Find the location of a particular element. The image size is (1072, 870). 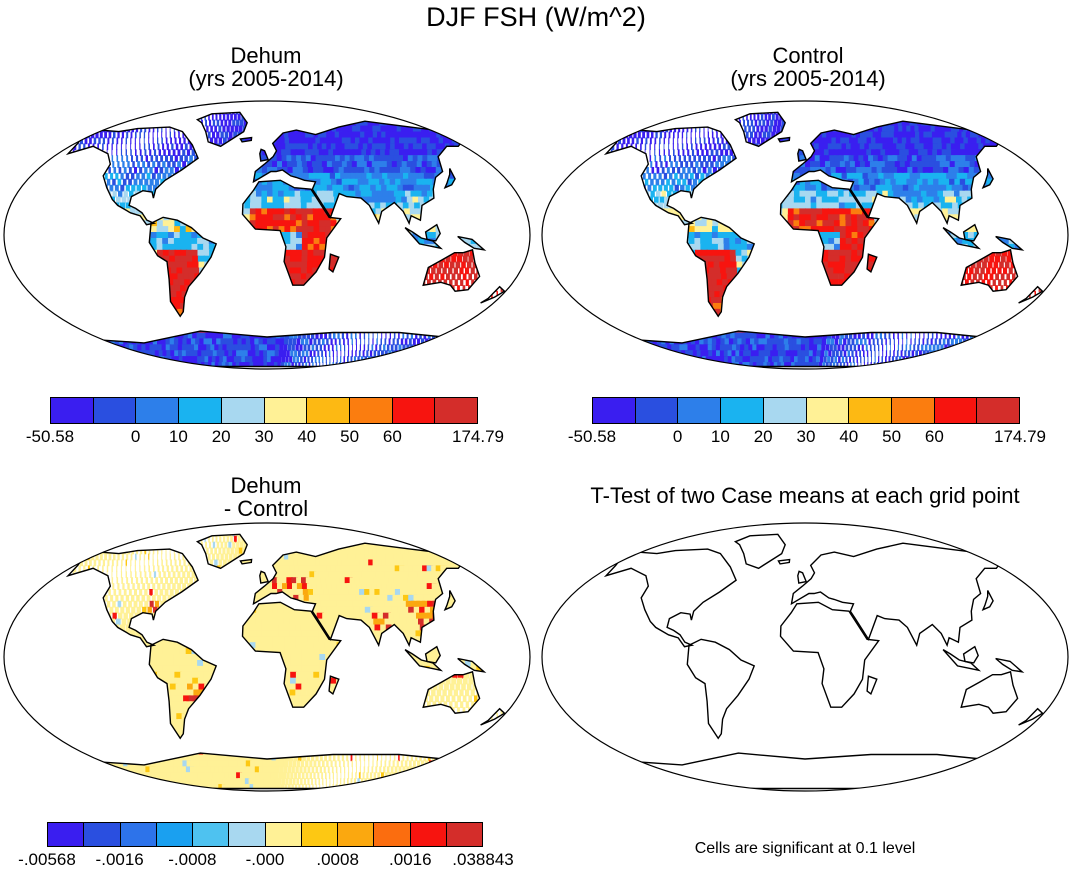

control-title-line2: (yrs 2005-2014) is located at coordinates (808, 78).